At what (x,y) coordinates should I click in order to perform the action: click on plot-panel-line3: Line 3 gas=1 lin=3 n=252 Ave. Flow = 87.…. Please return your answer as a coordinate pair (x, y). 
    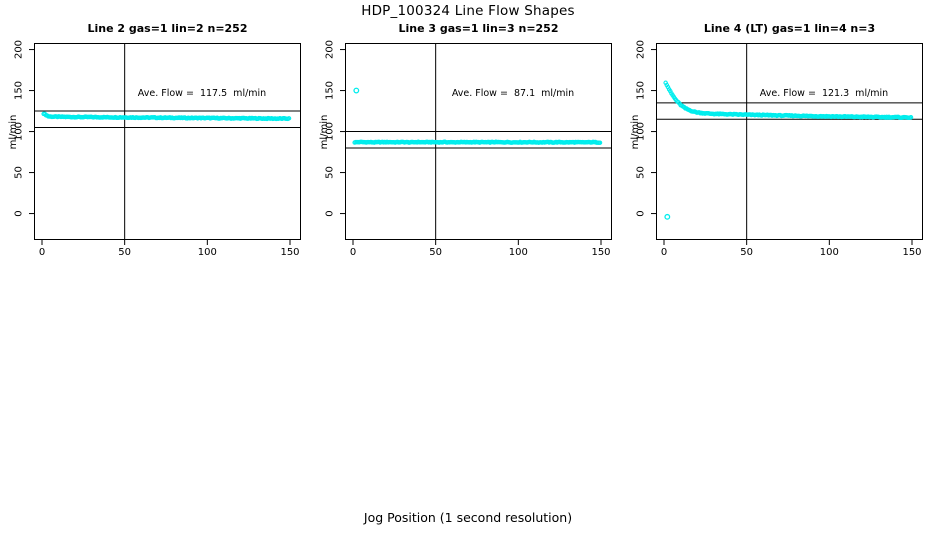
    Looking at the image, I should click on (465, 140).